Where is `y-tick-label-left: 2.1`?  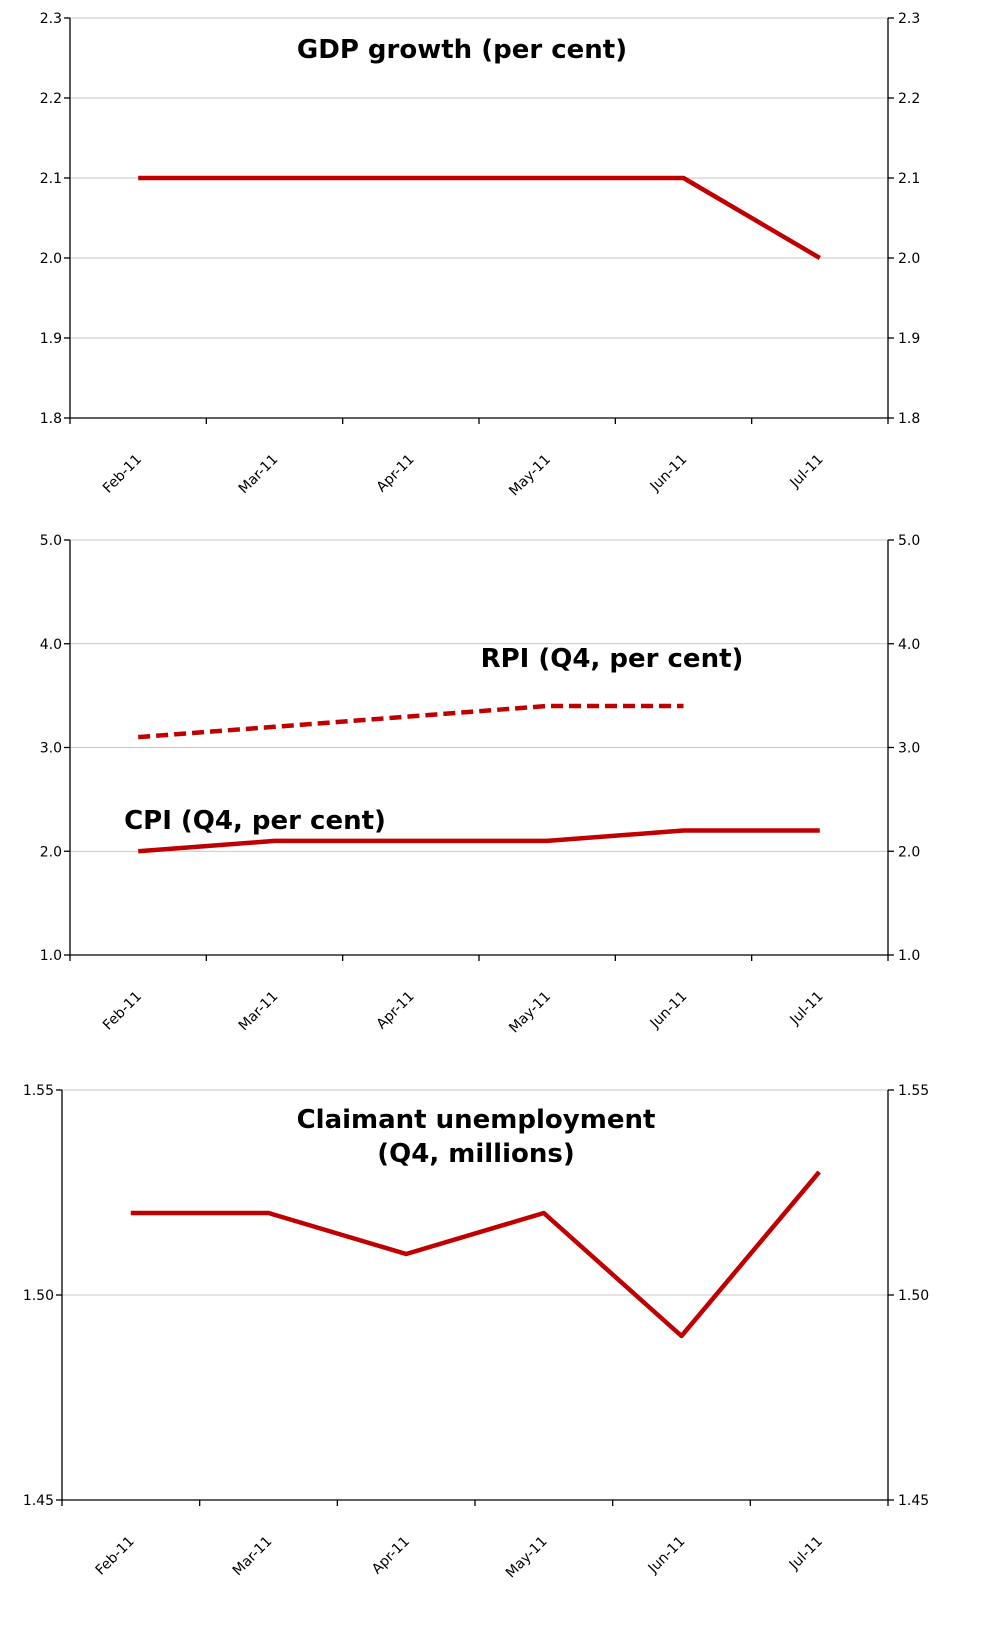
y-tick-label-left: 2.1 is located at coordinates (51, 179).